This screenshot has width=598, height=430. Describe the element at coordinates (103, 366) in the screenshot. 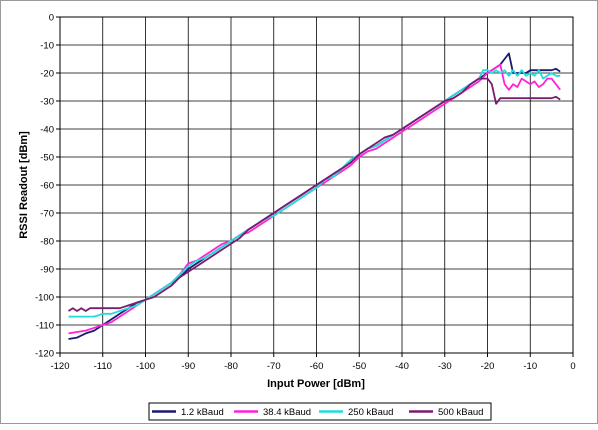

I see `x-tick-label: -110` at that location.